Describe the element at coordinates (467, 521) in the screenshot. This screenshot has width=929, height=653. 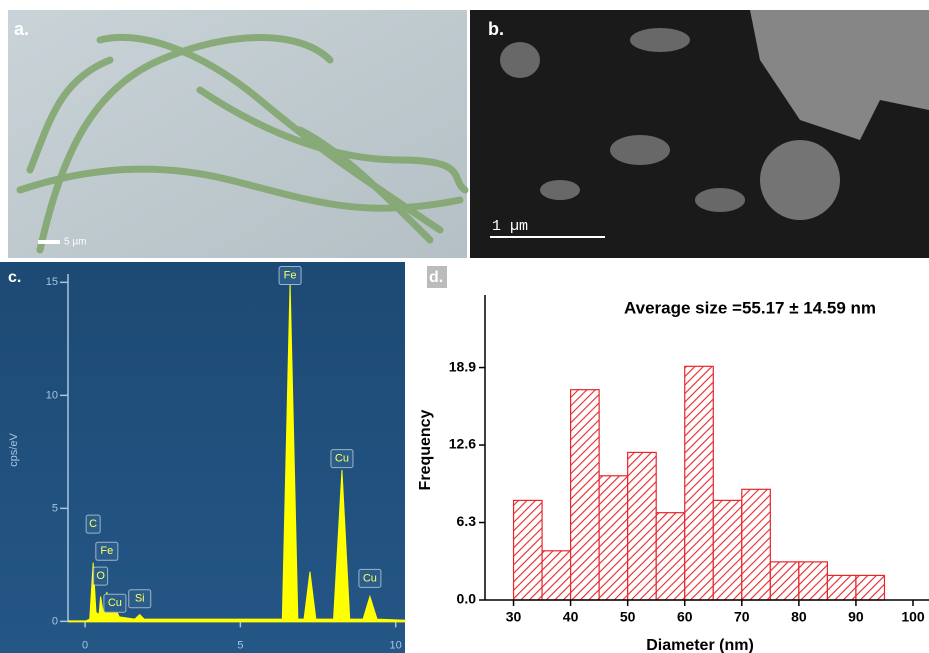
I see `y-tick-label: 6.3` at that location.